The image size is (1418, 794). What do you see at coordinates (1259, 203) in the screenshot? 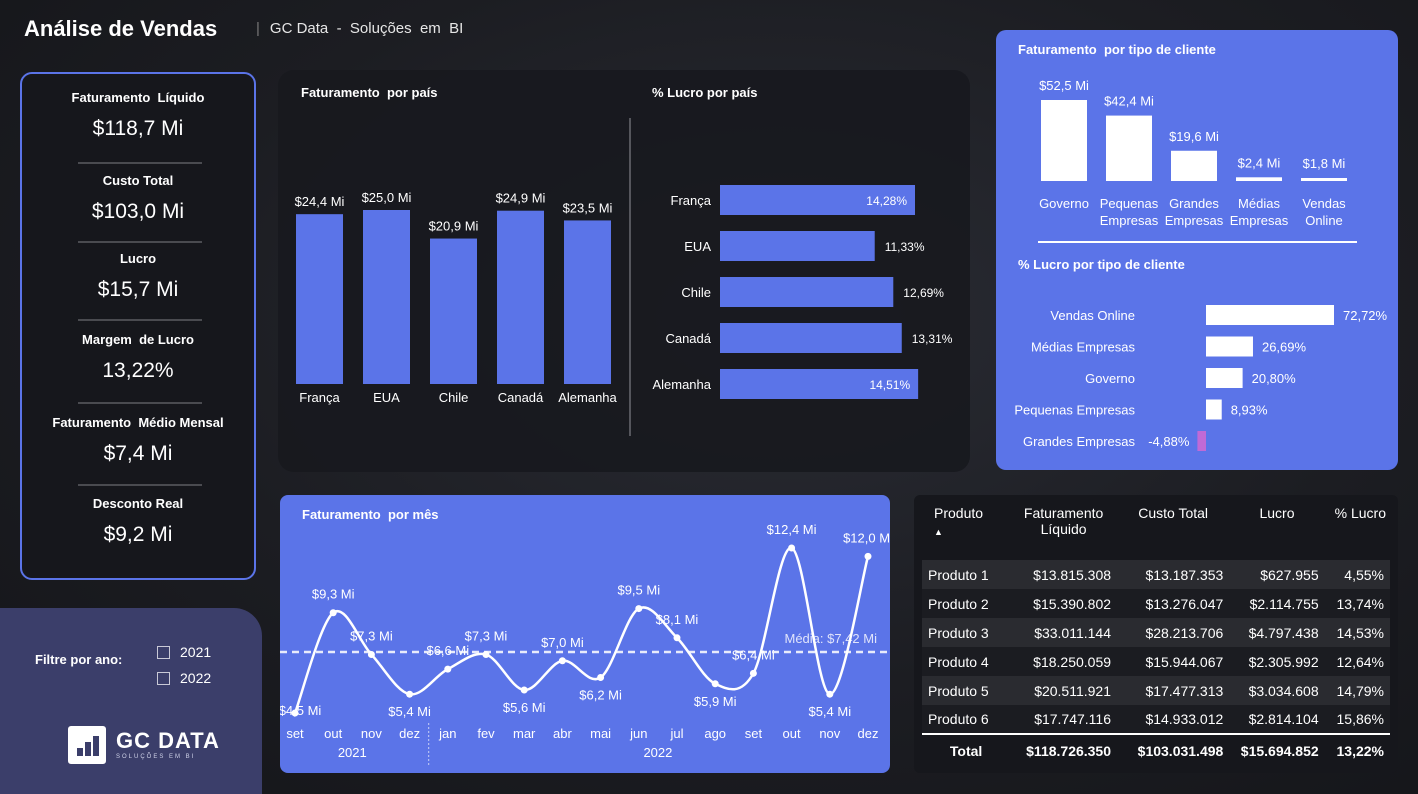
I see `category-label: Médias` at bounding box center [1259, 203].